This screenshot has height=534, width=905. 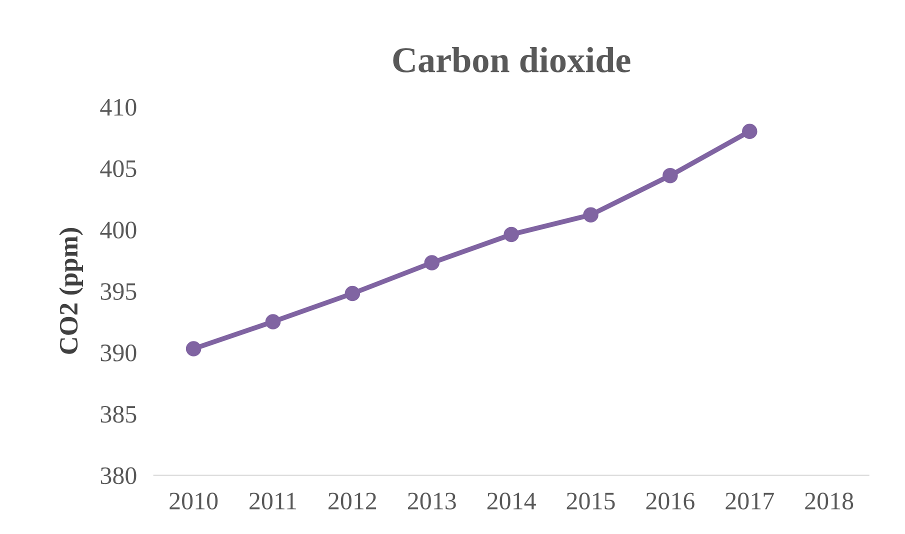 I want to click on x-tick-label: 2012, so click(x=352, y=501).